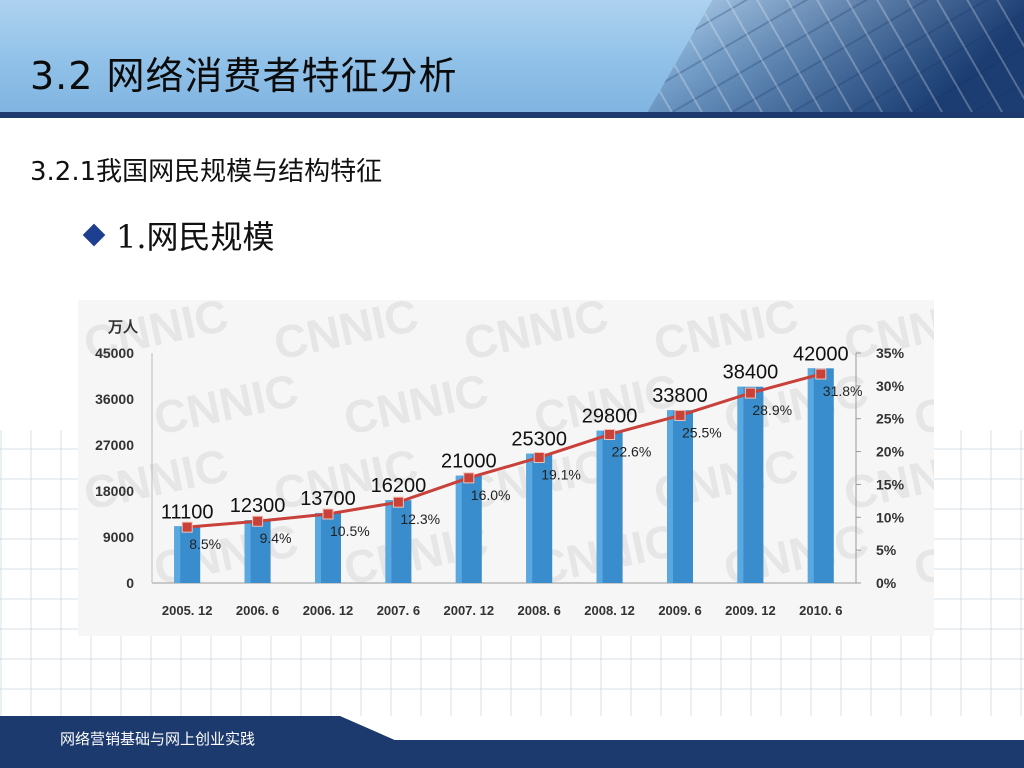  What do you see at coordinates (244, 76) in the screenshot?
I see `slide-title: 3.2 网络消费者特征分析` at bounding box center [244, 76].